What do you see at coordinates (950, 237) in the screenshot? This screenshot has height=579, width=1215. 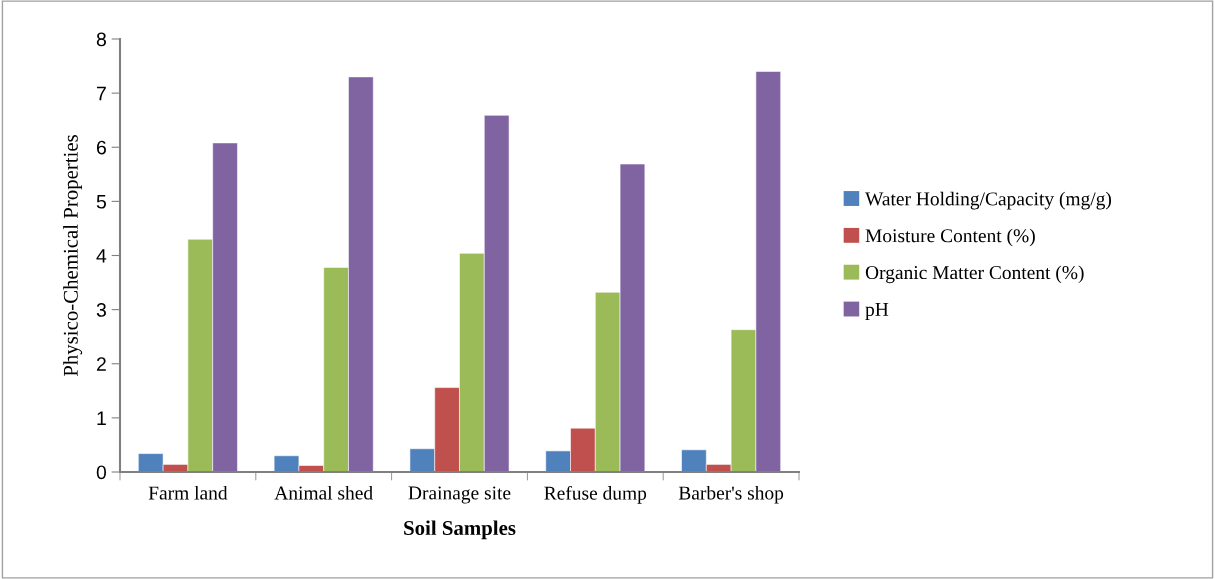 I see `legend-label: Moisture Content (%)` at bounding box center [950, 237].